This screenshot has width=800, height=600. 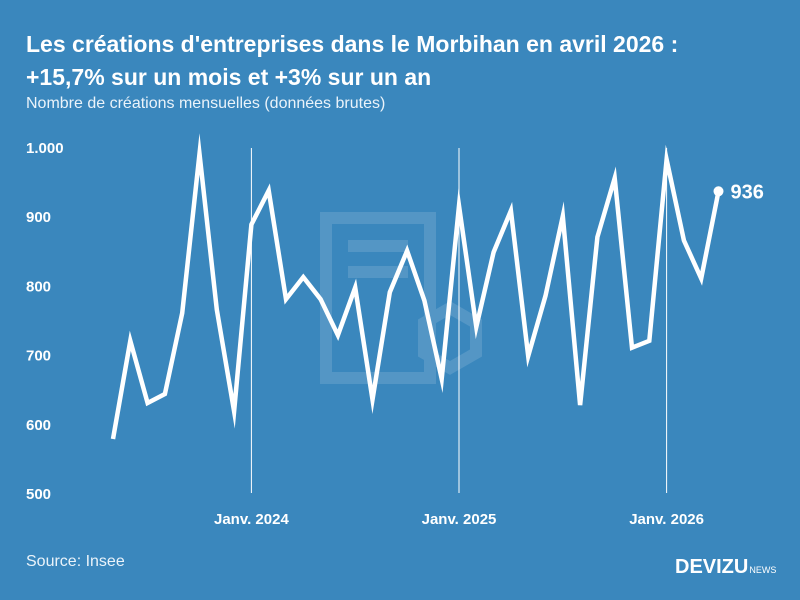 What do you see at coordinates (229, 77) in the screenshot?
I see `title-line-2: +15,7% sur un mois et +3% sur un an` at bounding box center [229, 77].